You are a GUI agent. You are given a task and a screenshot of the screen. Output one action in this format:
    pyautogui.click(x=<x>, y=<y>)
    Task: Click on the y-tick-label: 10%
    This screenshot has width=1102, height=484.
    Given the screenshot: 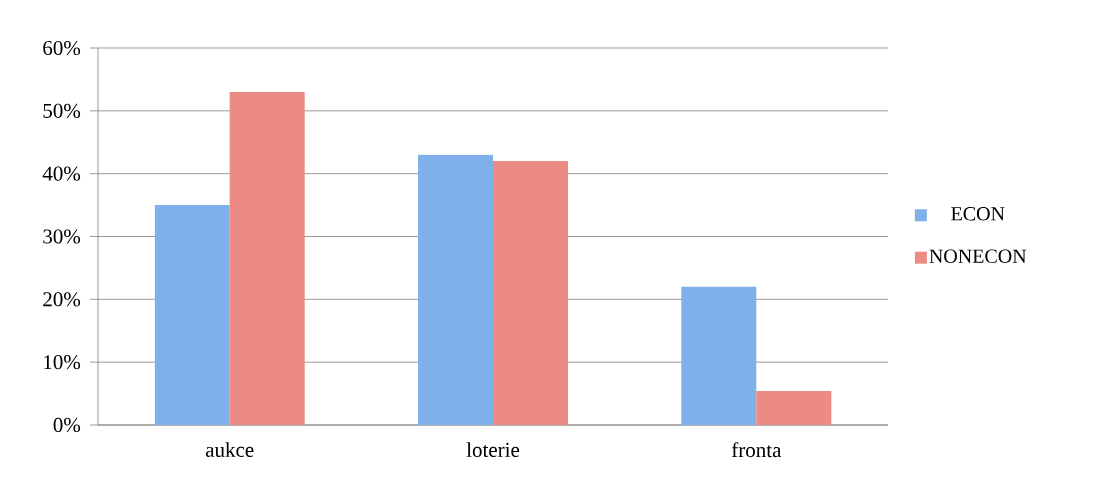 What is the action you would take?
    pyautogui.click(x=62, y=362)
    